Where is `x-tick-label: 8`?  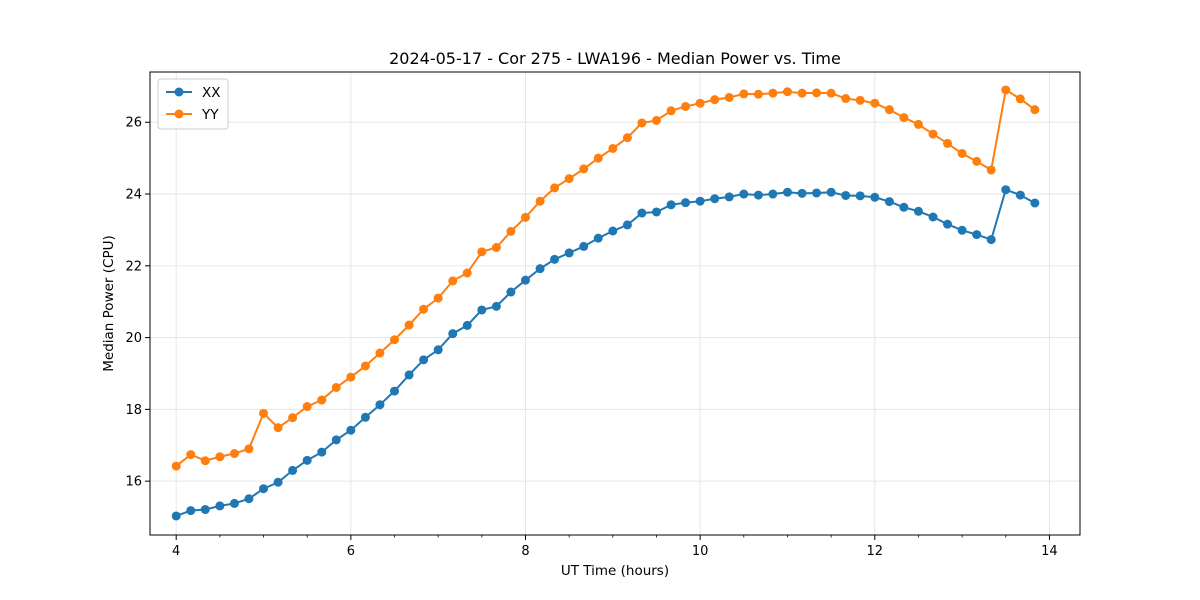
x-tick-label: 8 is located at coordinates (525, 551).